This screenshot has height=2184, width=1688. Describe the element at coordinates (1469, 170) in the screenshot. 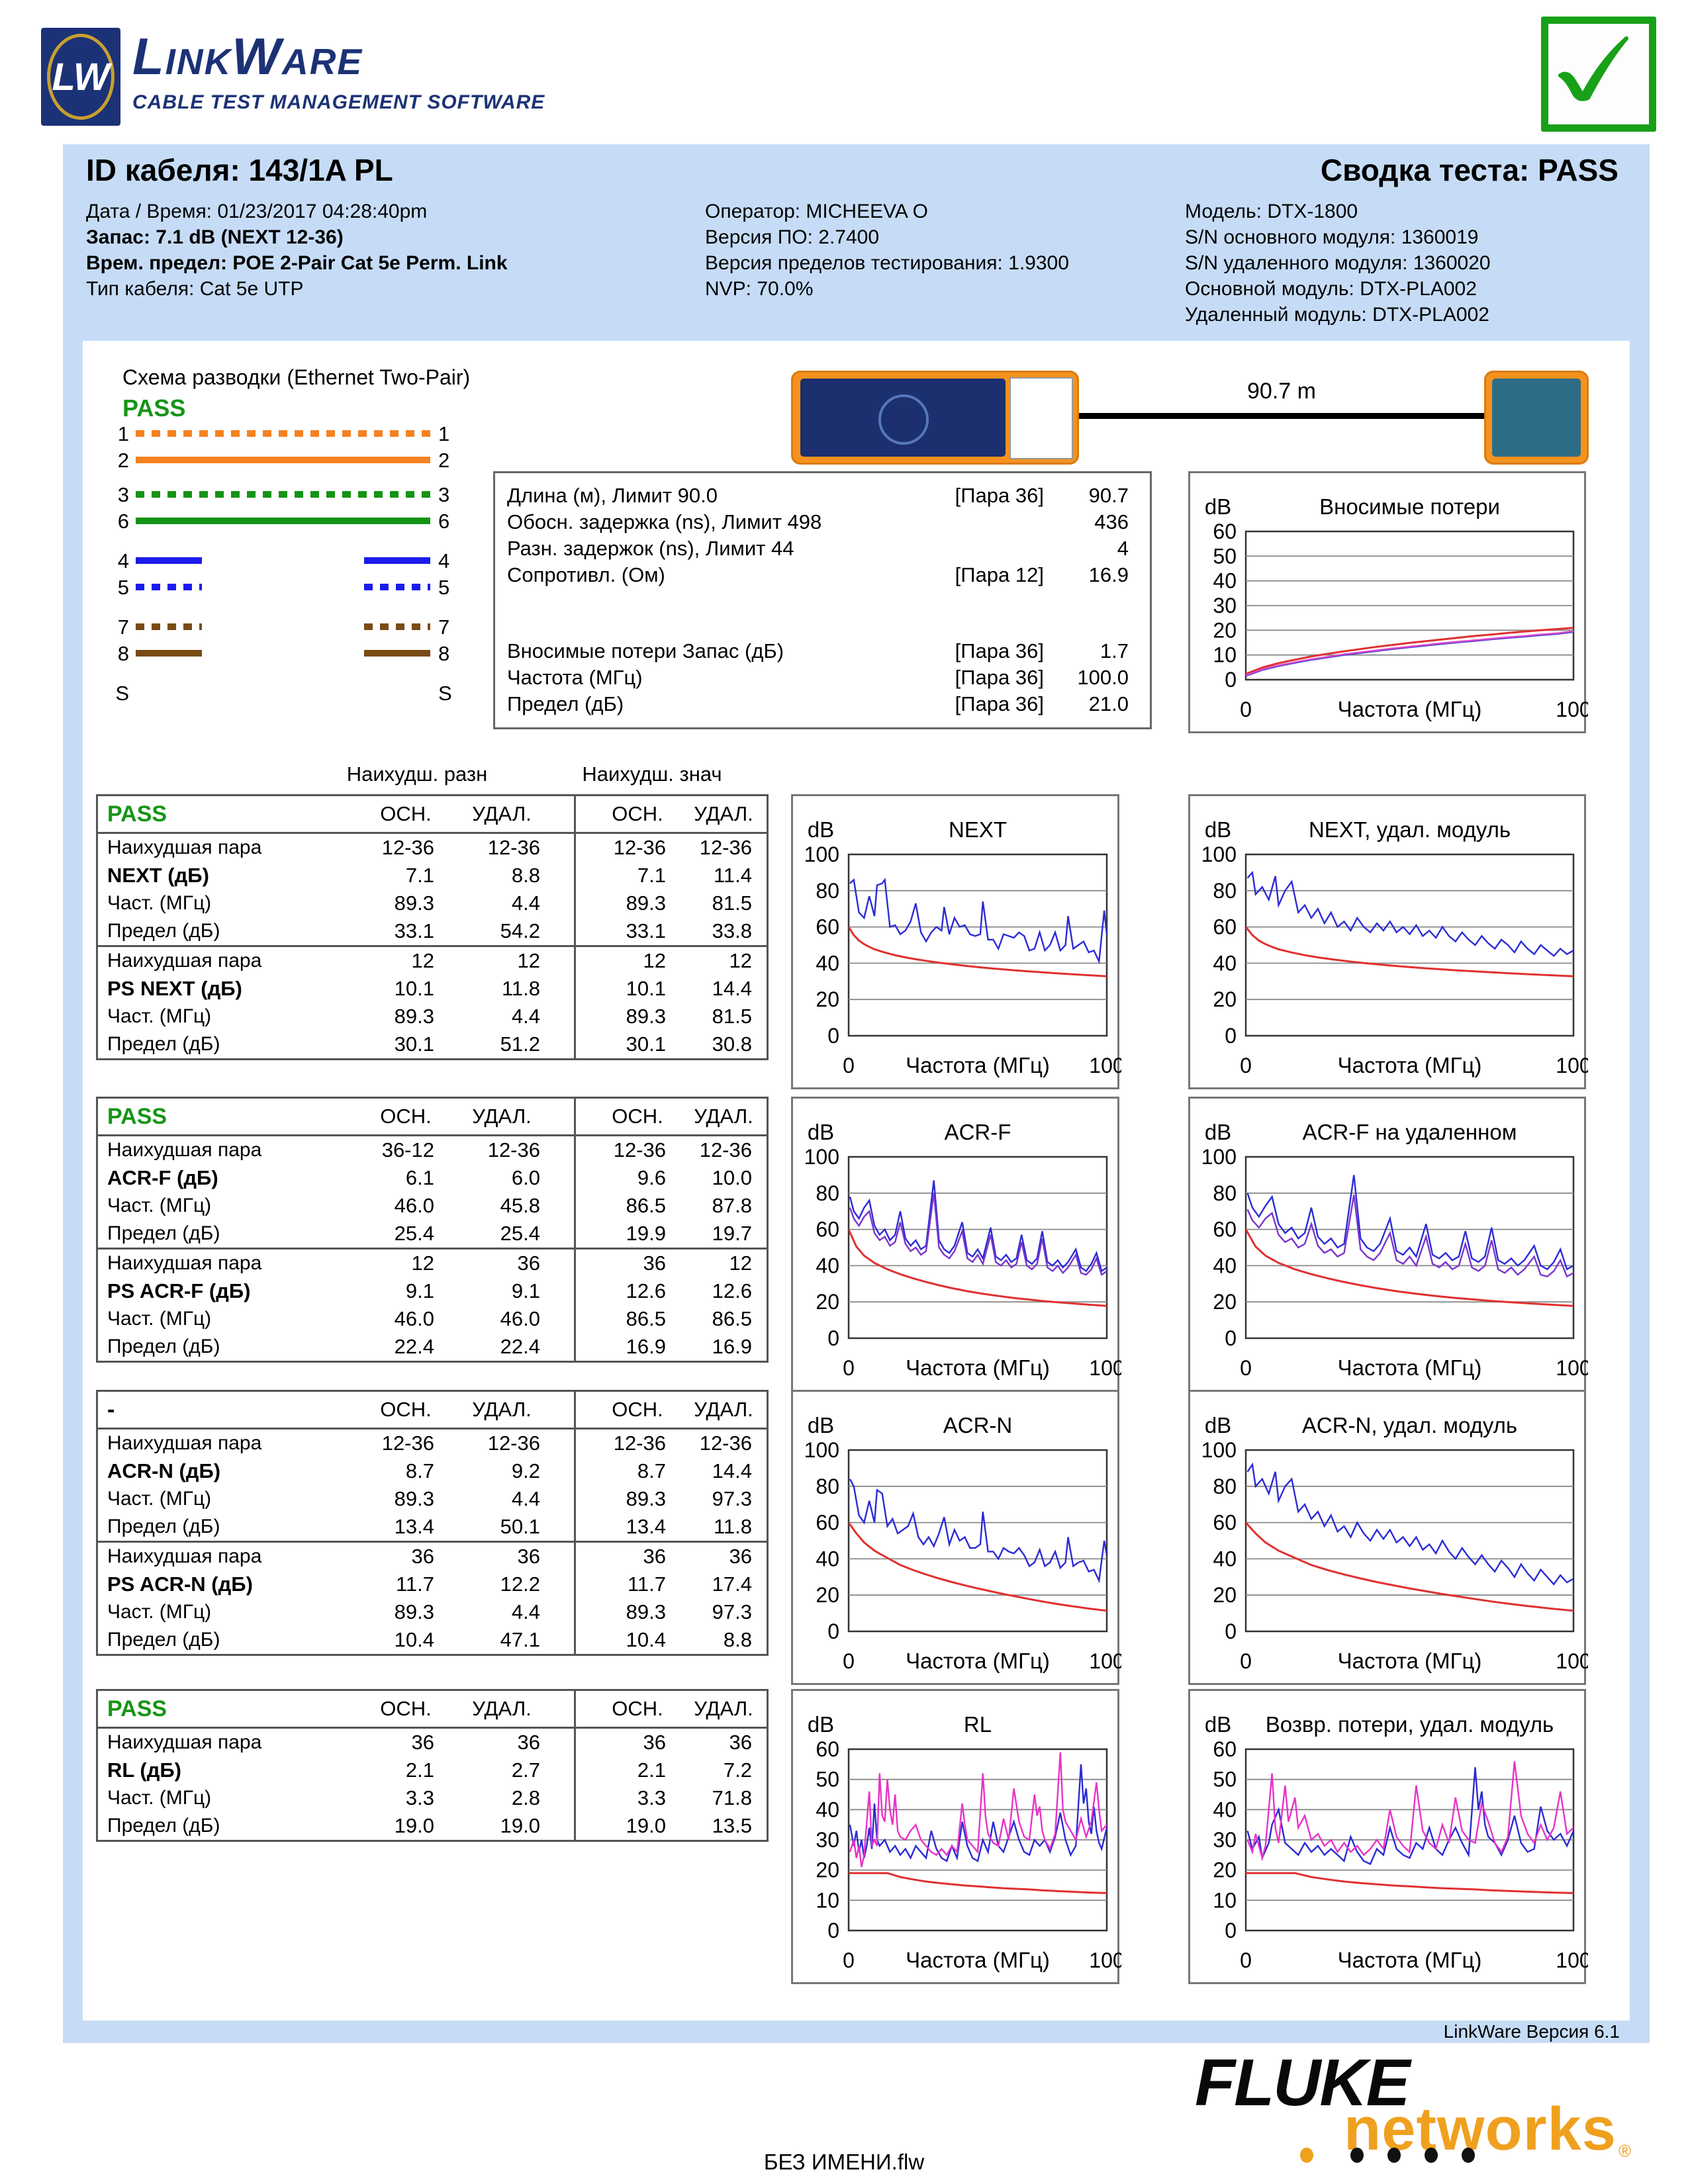

I see `test-summary-title: Сводка теста: PASS` at that location.